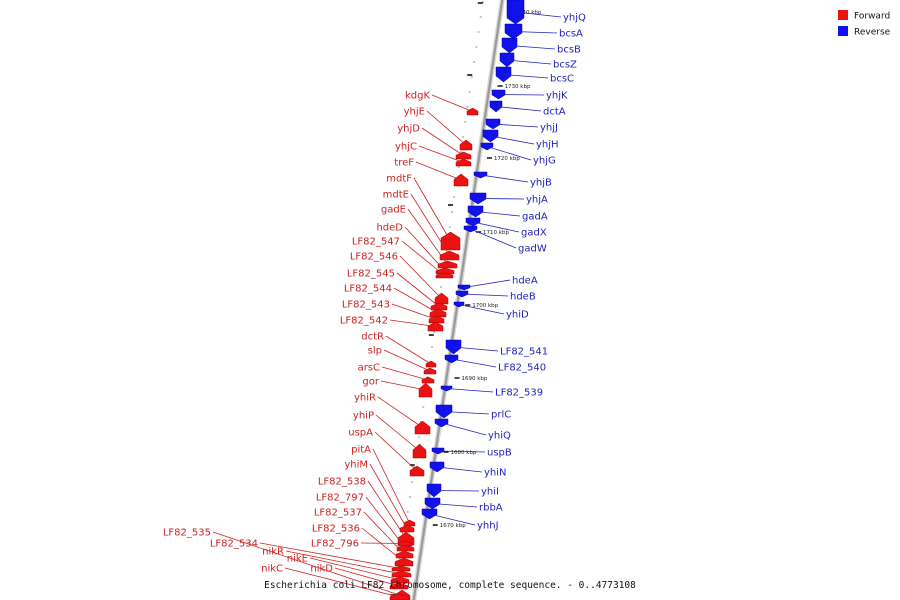  I want to click on gene-label-lf82-535: LF82_535, so click(187, 533).